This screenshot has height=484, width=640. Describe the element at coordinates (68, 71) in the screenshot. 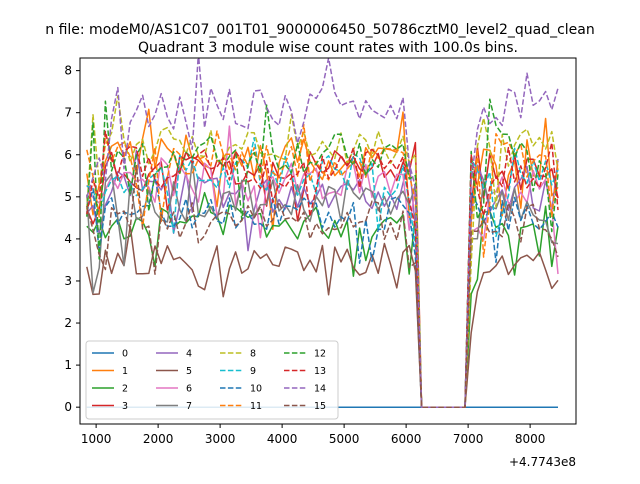

I see `y-tick-label: 8` at that location.